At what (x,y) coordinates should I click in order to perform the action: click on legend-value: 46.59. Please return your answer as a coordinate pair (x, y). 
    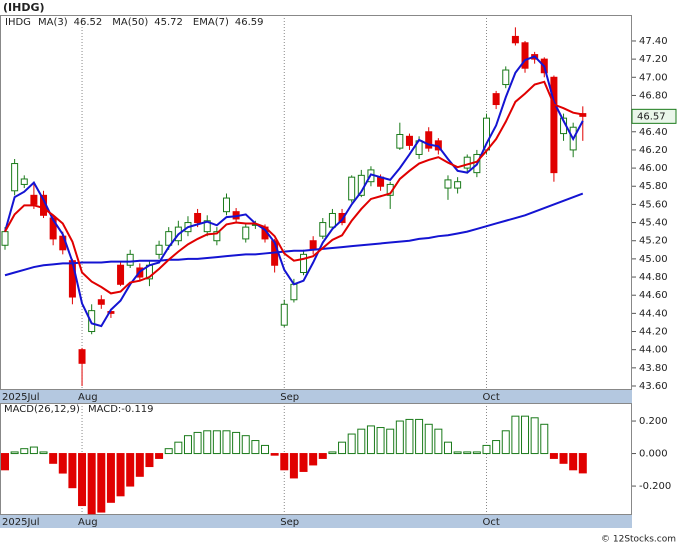
    Looking at the image, I should click on (249, 22).